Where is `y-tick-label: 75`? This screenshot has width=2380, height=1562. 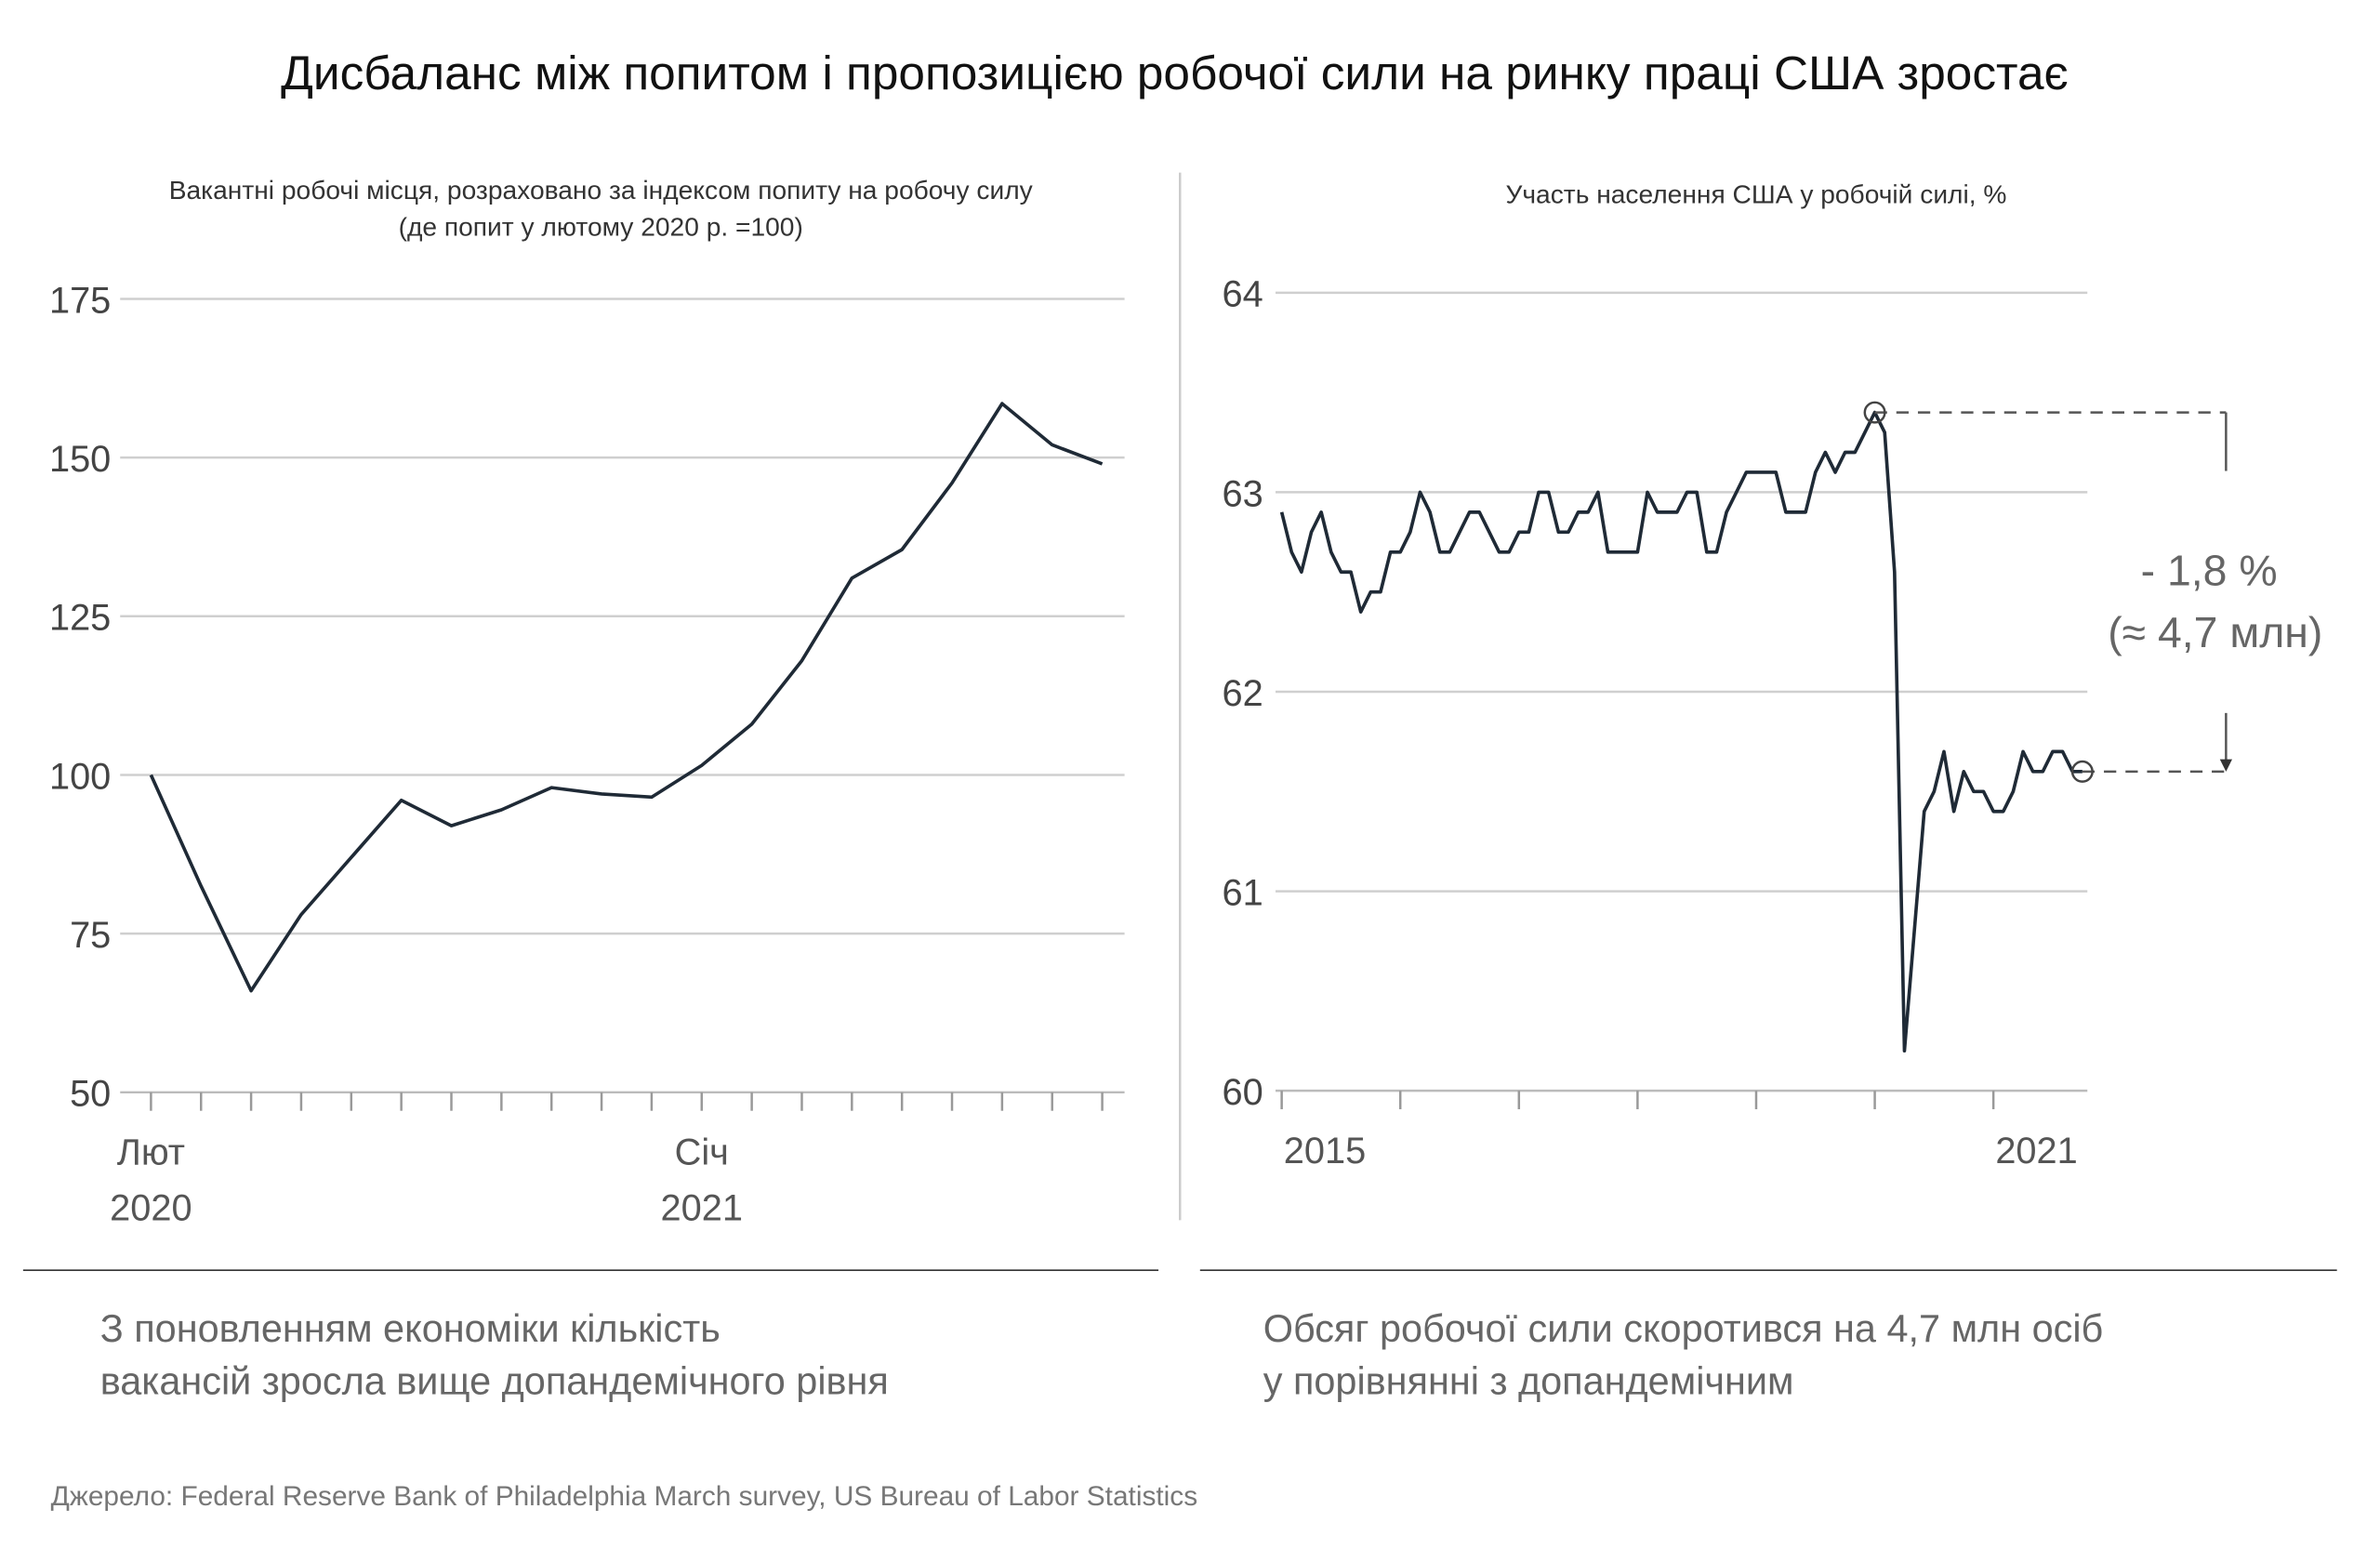
y-tick-label: 75 is located at coordinates (90, 935).